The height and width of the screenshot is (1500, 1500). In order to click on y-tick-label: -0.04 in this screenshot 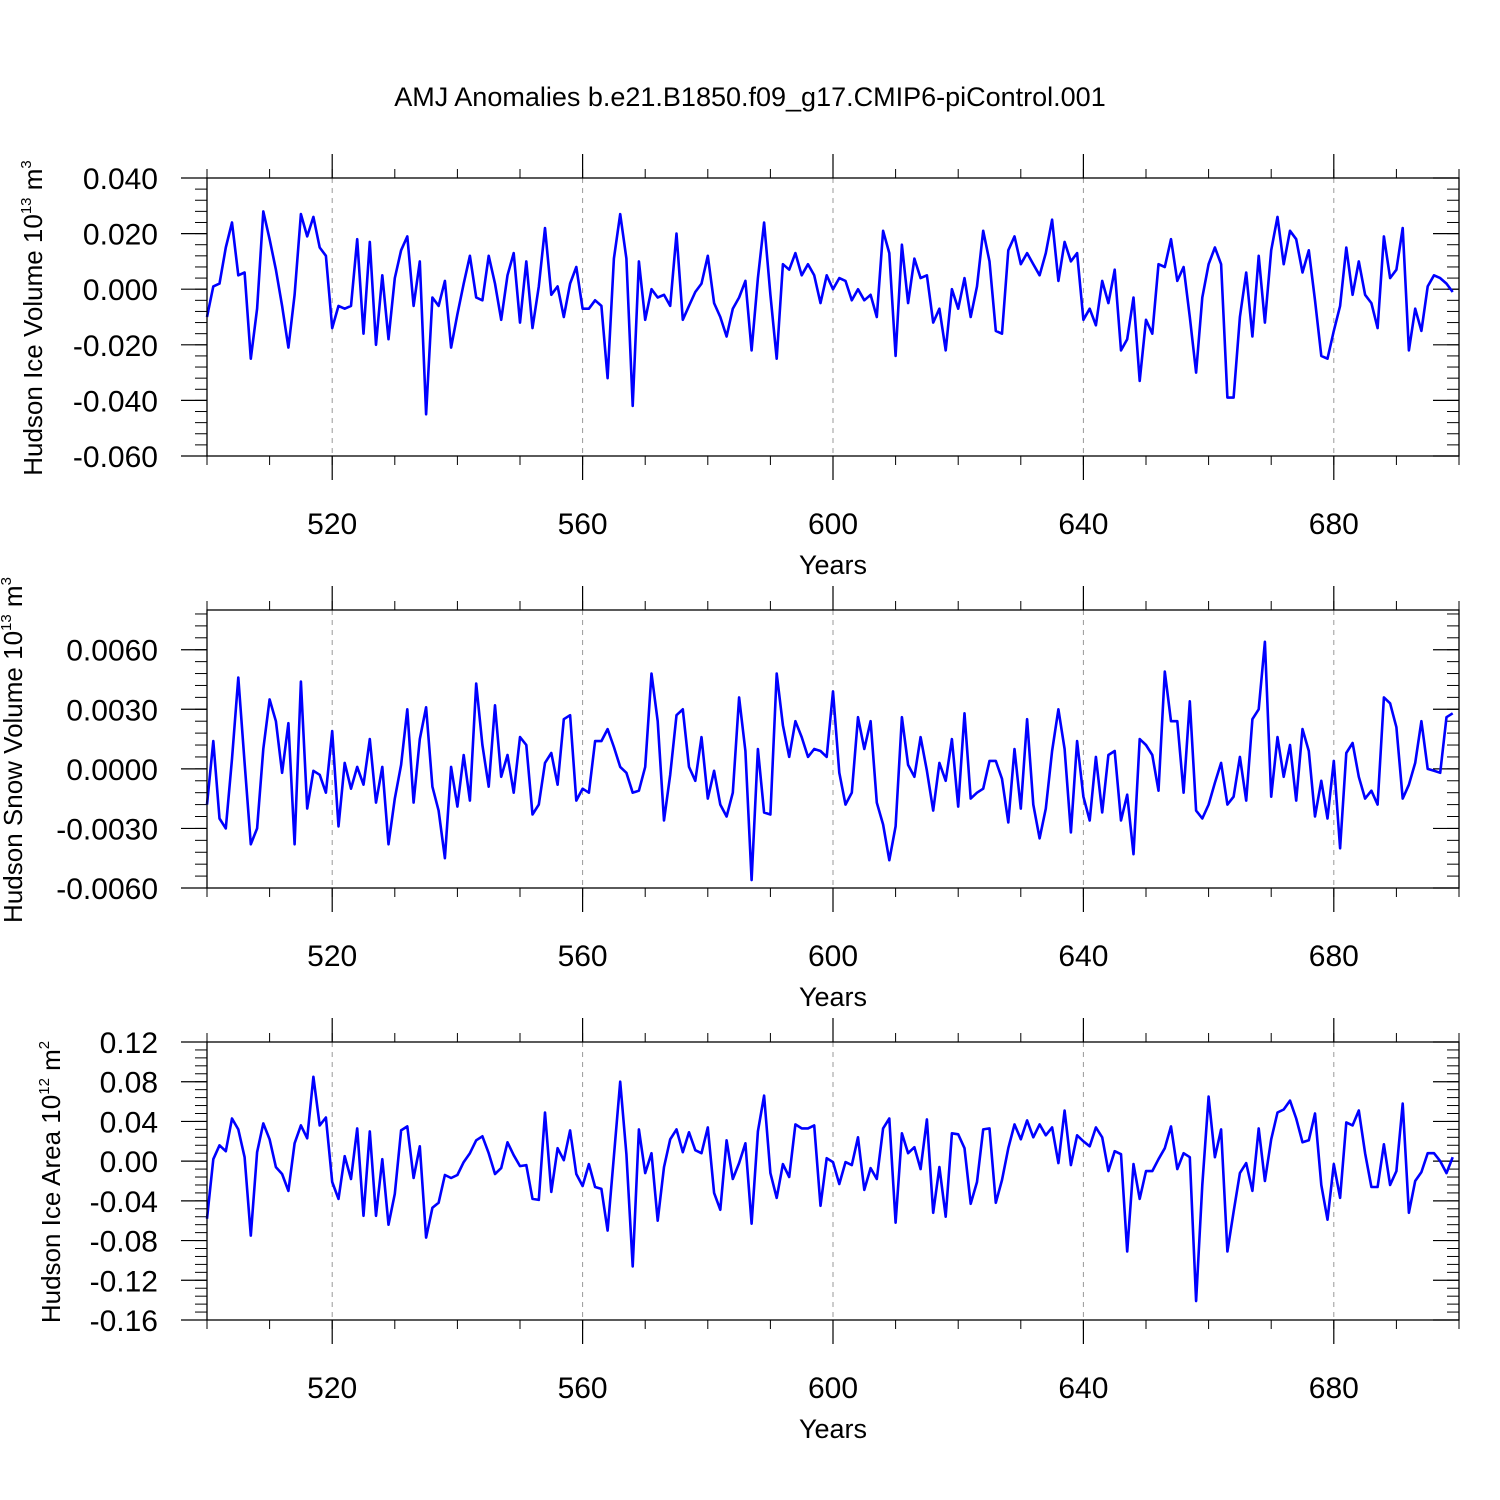, I will do `click(124, 1202)`.